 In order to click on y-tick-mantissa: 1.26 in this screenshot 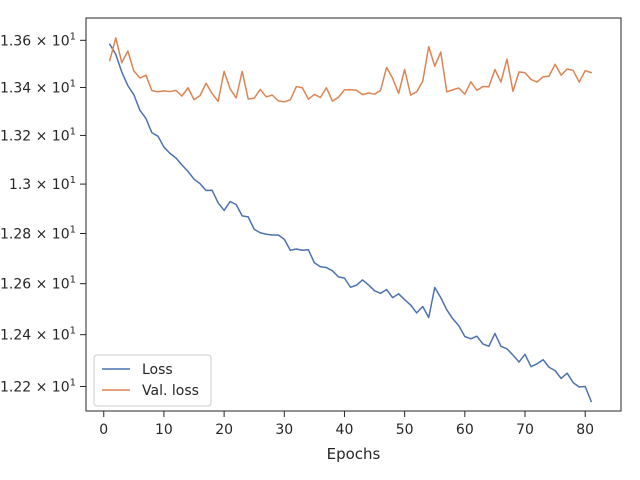, I will do `click(15, 285)`.